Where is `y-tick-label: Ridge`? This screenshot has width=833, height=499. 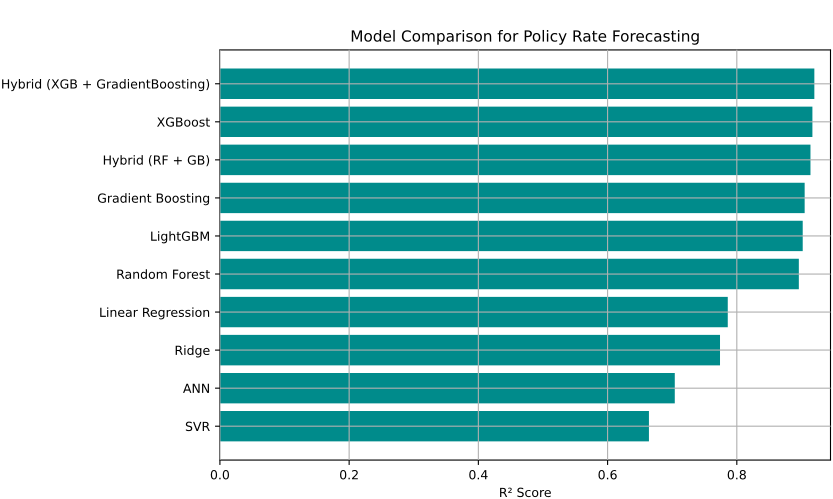
y-tick-label: Ridge is located at coordinates (193, 351).